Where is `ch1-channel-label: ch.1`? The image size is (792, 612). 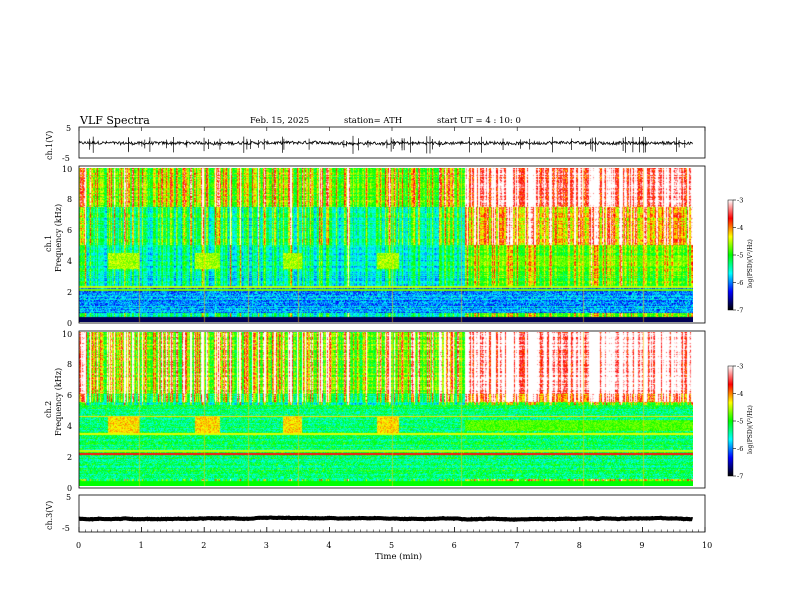
ch1-channel-label: ch.1 is located at coordinates (48, 243).